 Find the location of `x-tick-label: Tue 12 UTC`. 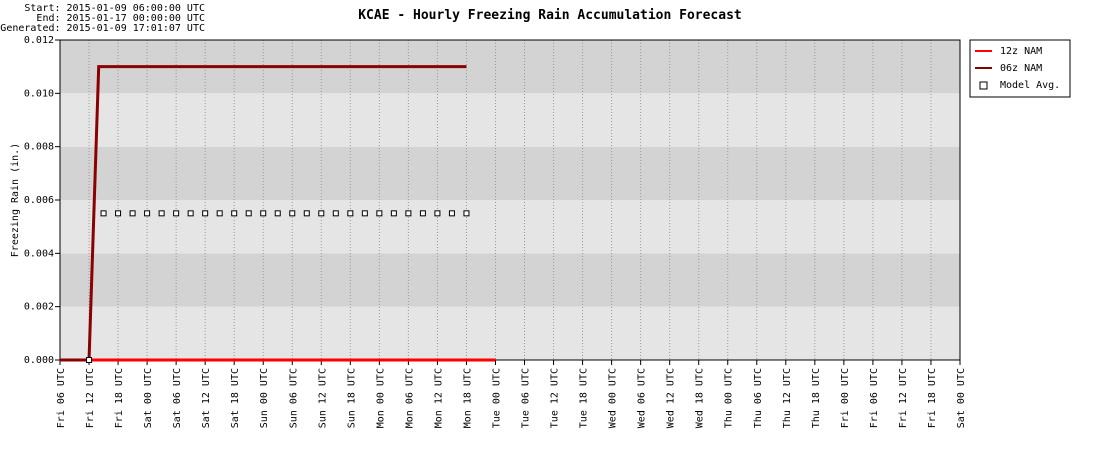

x-tick-label: Tue 12 UTC is located at coordinates (555, 398).